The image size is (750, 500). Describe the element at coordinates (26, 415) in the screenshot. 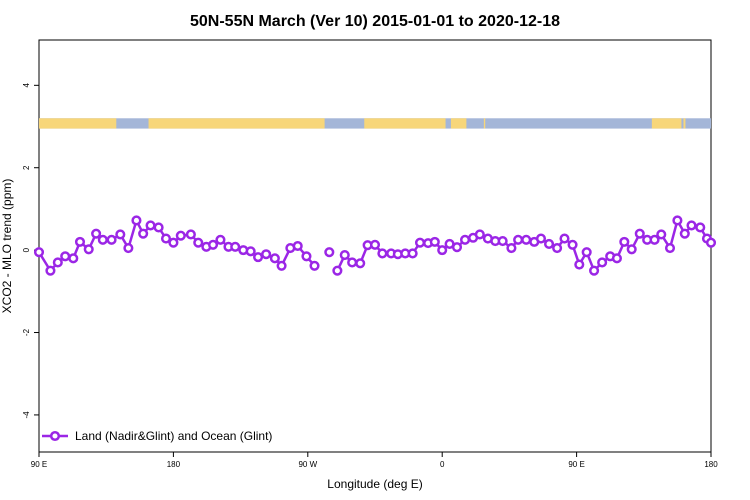

I see `y-tick-label: -4` at that location.